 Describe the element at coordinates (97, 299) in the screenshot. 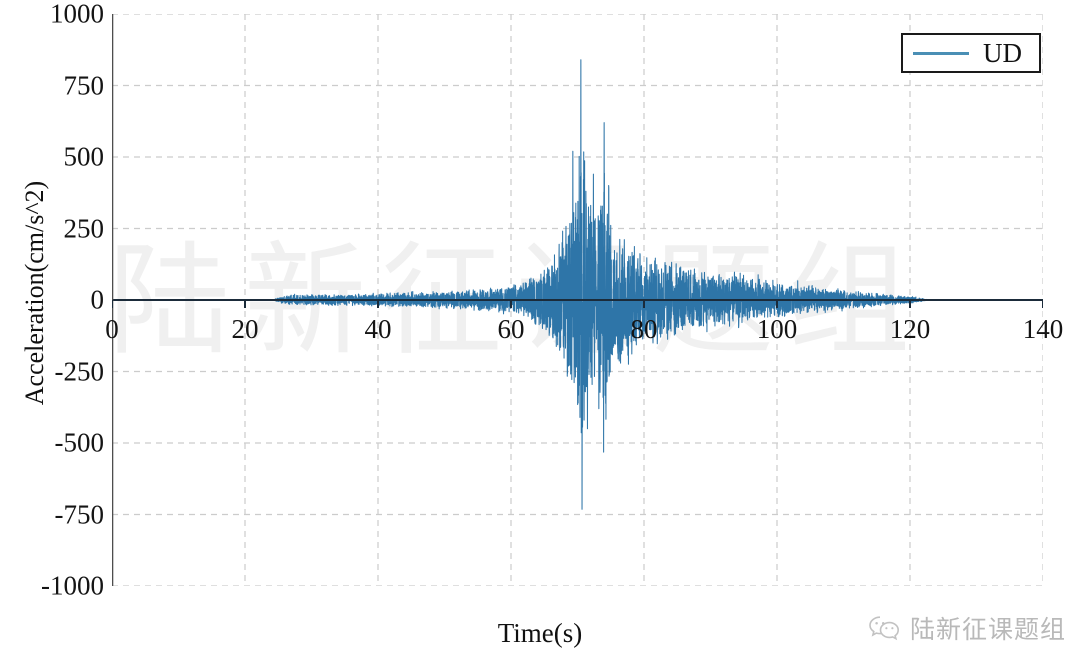

I see `y-tick-label: 0` at that location.